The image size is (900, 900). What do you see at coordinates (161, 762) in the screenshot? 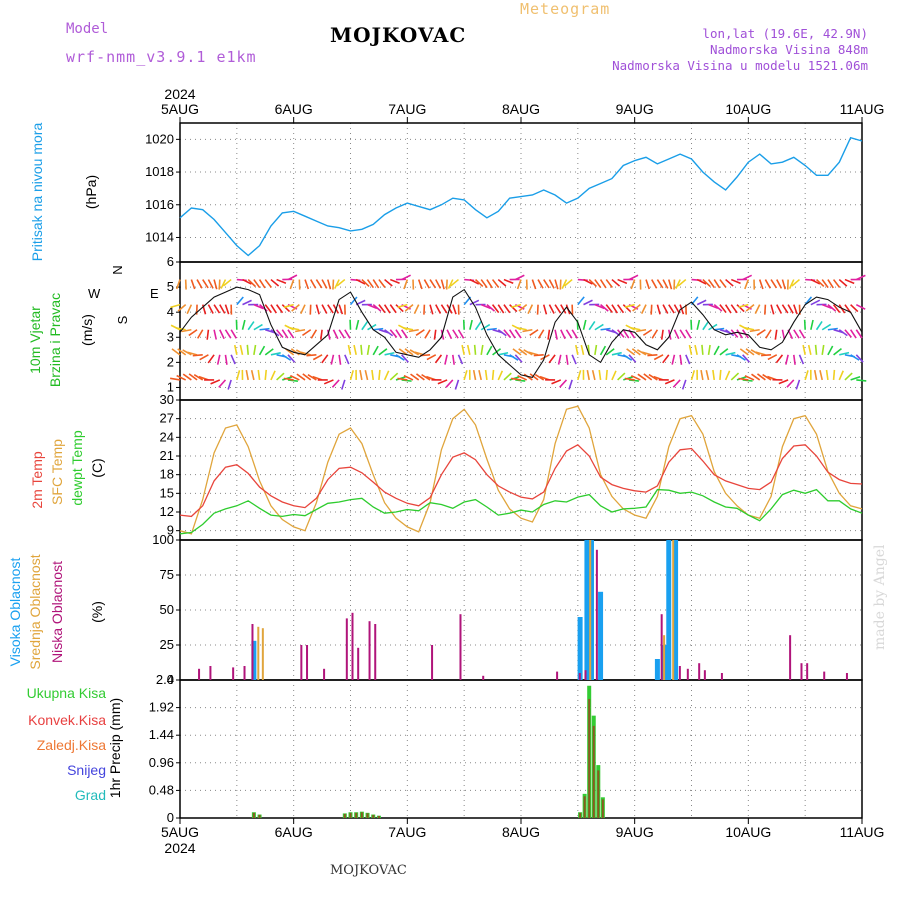
I see `y-tick-label: 0.96` at bounding box center [161, 762].